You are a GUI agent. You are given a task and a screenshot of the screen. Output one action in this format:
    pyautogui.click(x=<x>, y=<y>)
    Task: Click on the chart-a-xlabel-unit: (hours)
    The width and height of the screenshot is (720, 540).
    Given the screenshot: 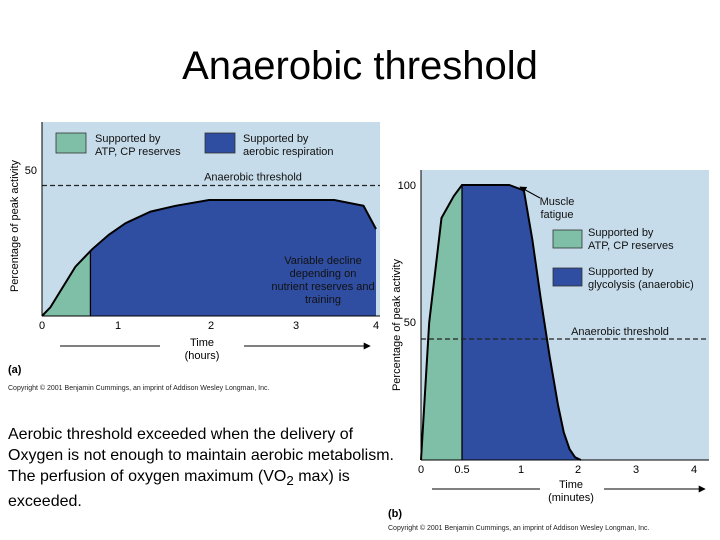 What is the action you would take?
    pyautogui.click(x=202, y=356)
    